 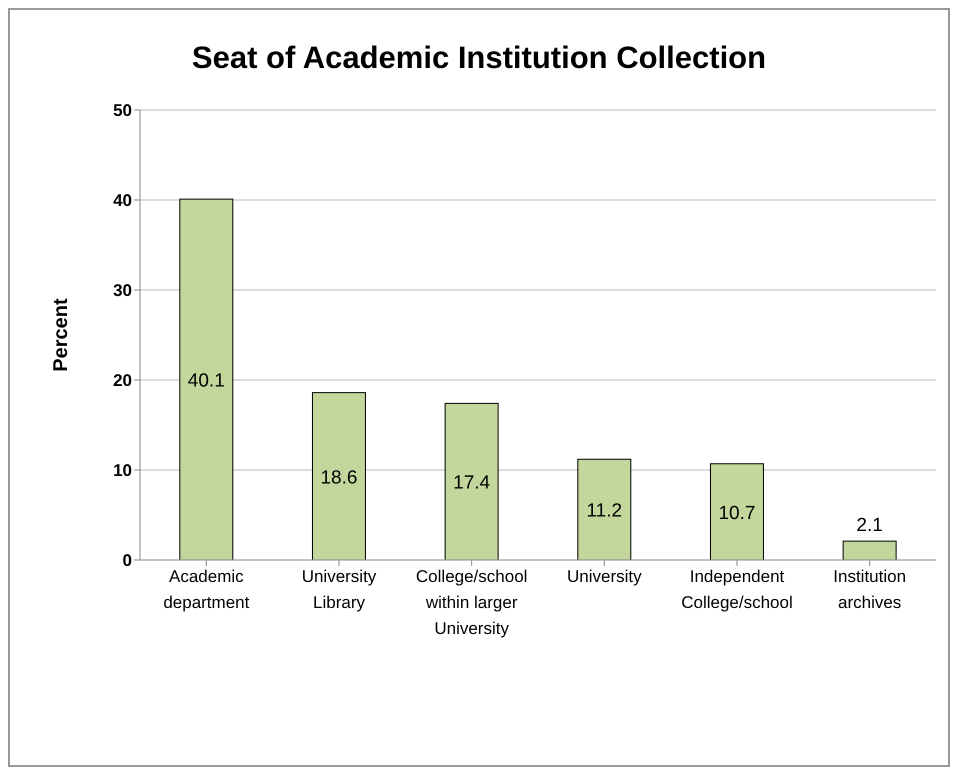 I want to click on data-label: 17.4, so click(x=472, y=483).